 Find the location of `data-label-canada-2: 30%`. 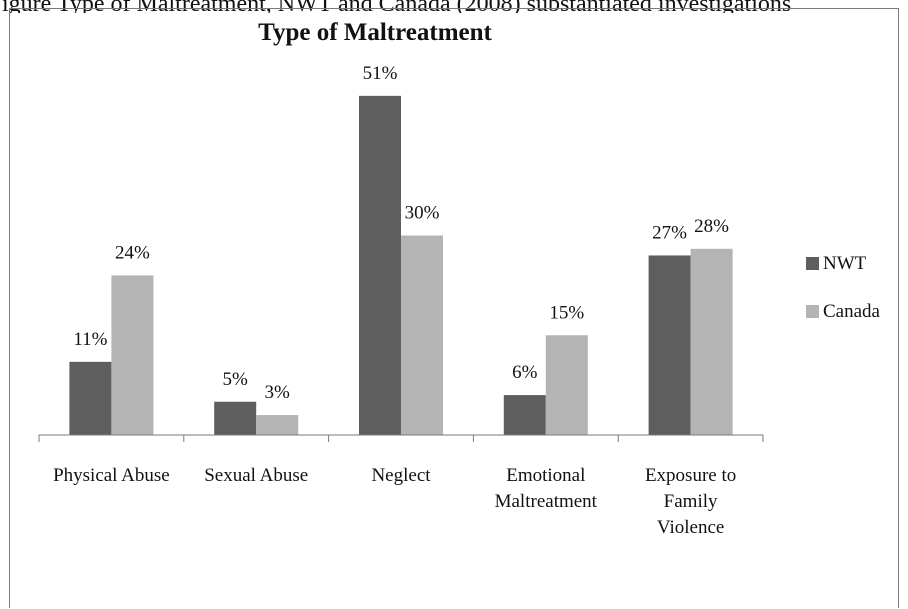

data-label-canada-2: 30% is located at coordinates (422, 213).